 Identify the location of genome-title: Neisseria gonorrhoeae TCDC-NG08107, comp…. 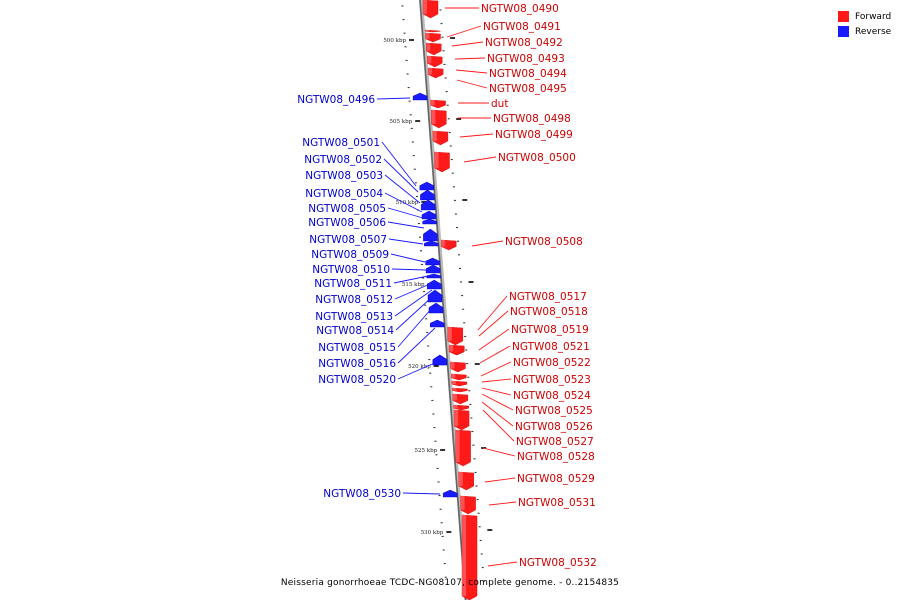
(450, 583).